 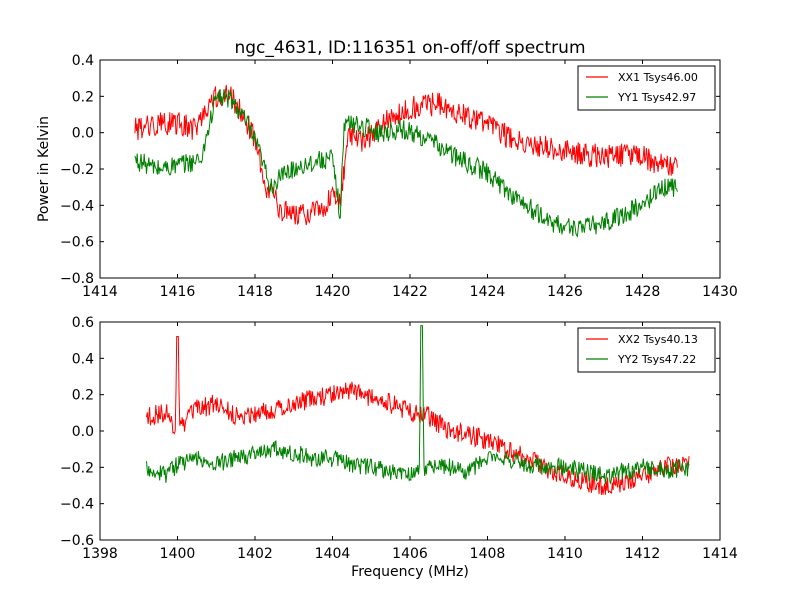 What do you see at coordinates (656, 359) in the screenshot?
I see `legend-label: YY2 Tsys47.22` at bounding box center [656, 359].